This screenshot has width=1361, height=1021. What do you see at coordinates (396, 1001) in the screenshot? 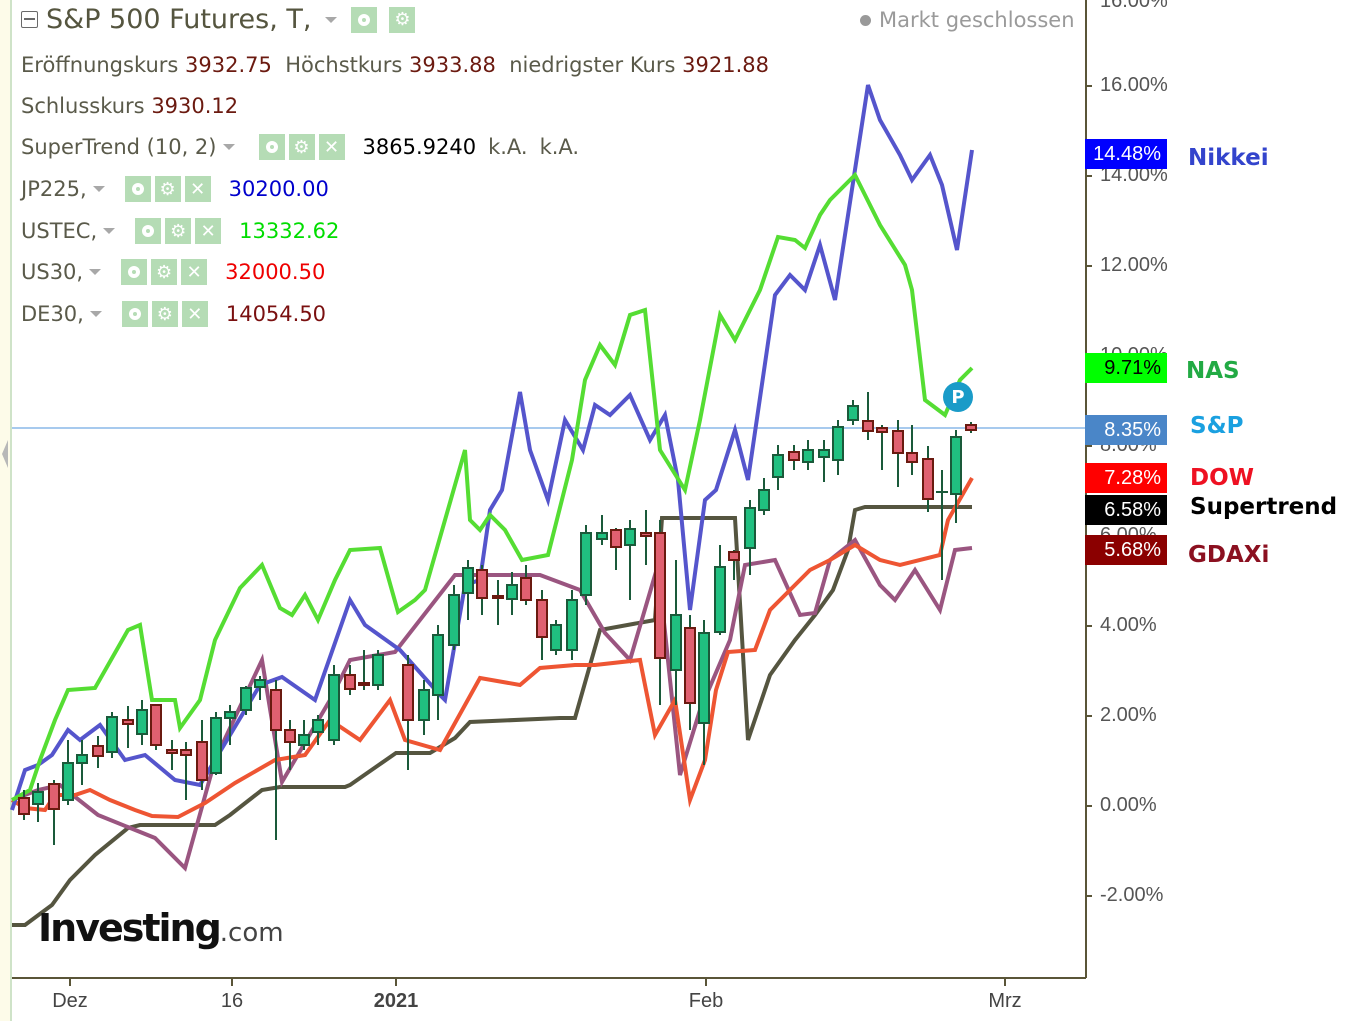
I see `x-tick: 2021` at bounding box center [396, 1001].